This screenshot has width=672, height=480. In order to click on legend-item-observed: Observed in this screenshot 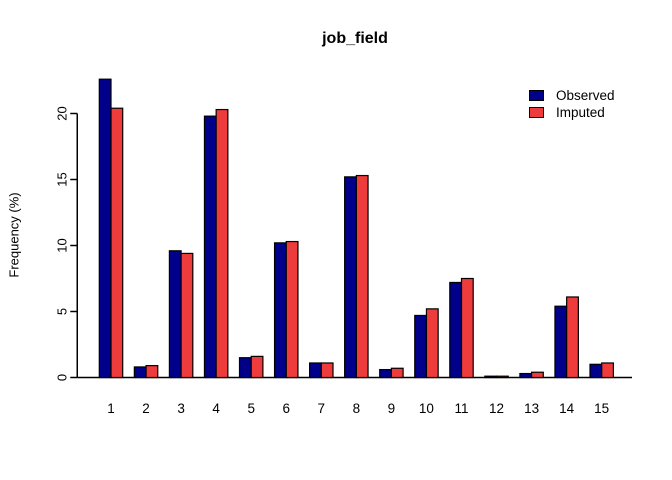, I will do `click(572, 95)`.